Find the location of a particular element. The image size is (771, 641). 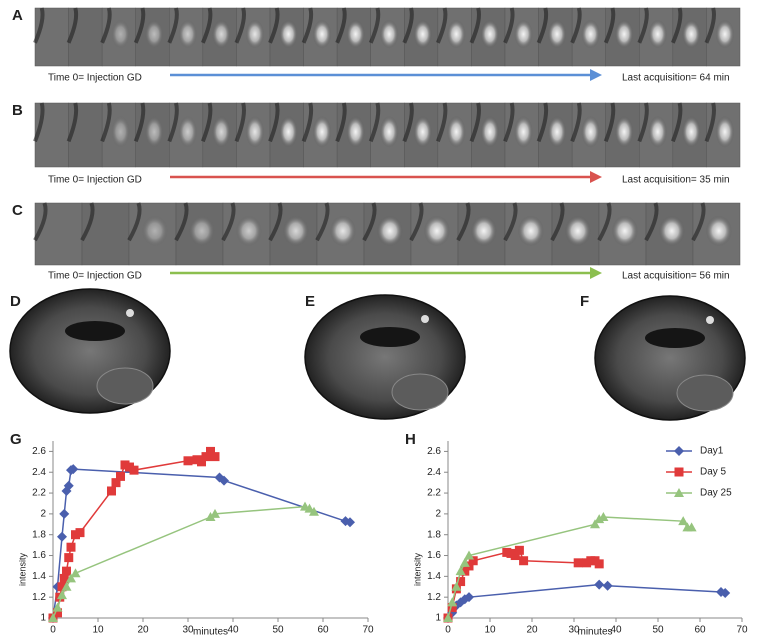

x-tick-label: 50 is located at coordinates (658, 630).